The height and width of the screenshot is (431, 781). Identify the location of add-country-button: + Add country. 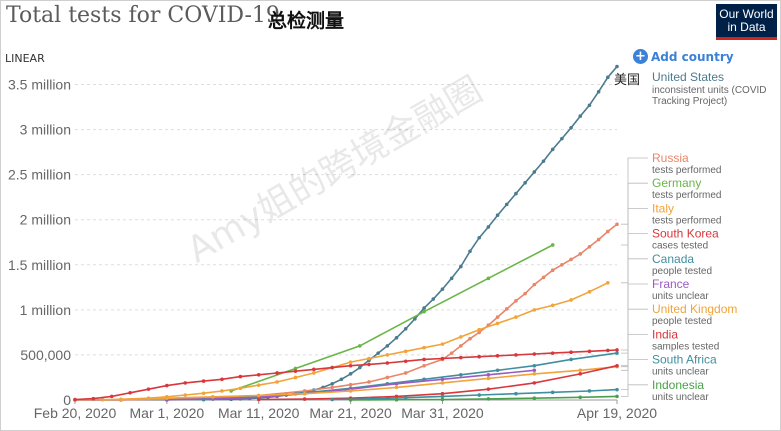
(683, 56).